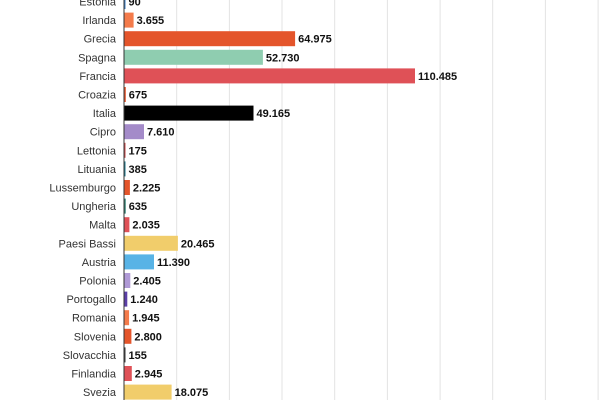 The image size is (600, 400). Describe the element at coordinates (198, 244) in the screenshot. I see `value-label: 20.465` at that location.